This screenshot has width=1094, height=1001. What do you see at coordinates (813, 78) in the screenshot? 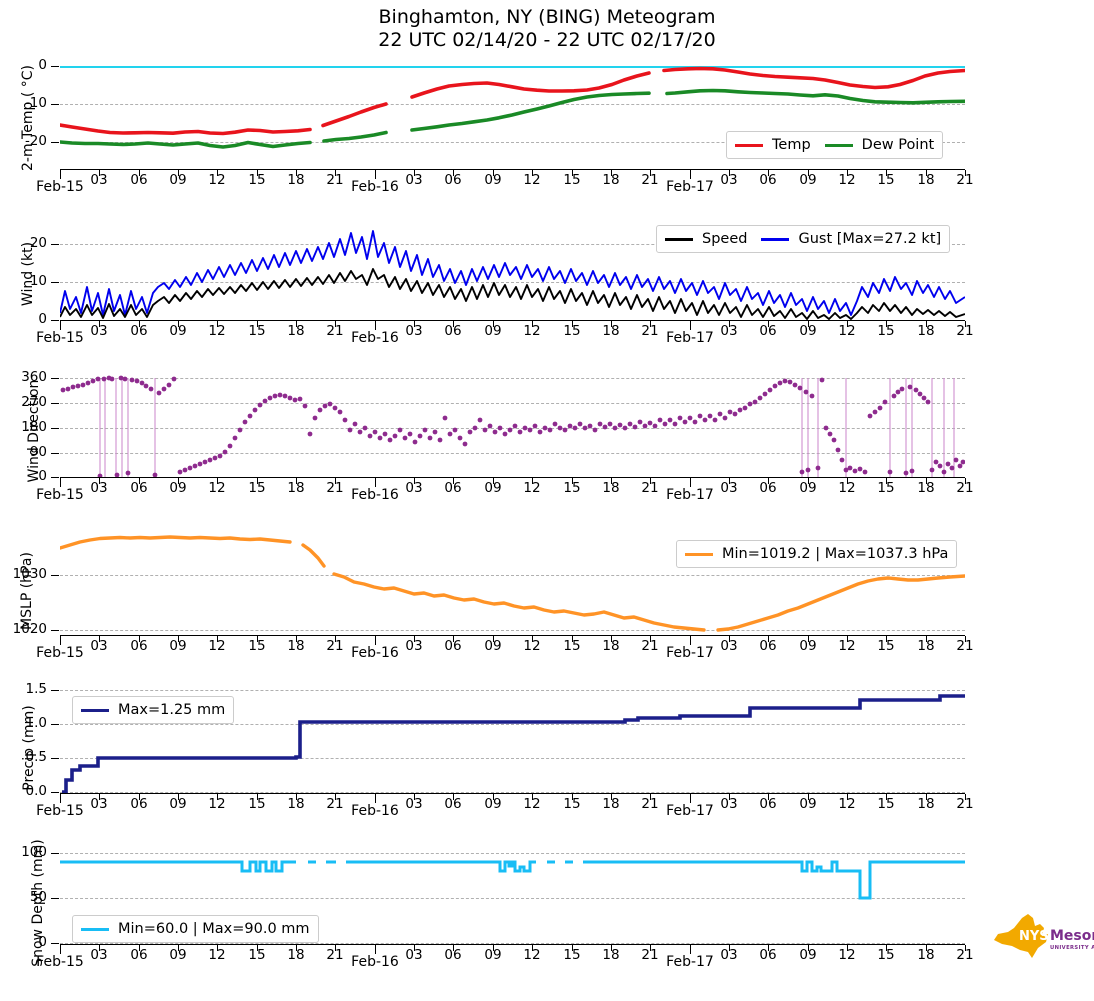
I see `temp-line-seg4` at bounding box center [813, 78].